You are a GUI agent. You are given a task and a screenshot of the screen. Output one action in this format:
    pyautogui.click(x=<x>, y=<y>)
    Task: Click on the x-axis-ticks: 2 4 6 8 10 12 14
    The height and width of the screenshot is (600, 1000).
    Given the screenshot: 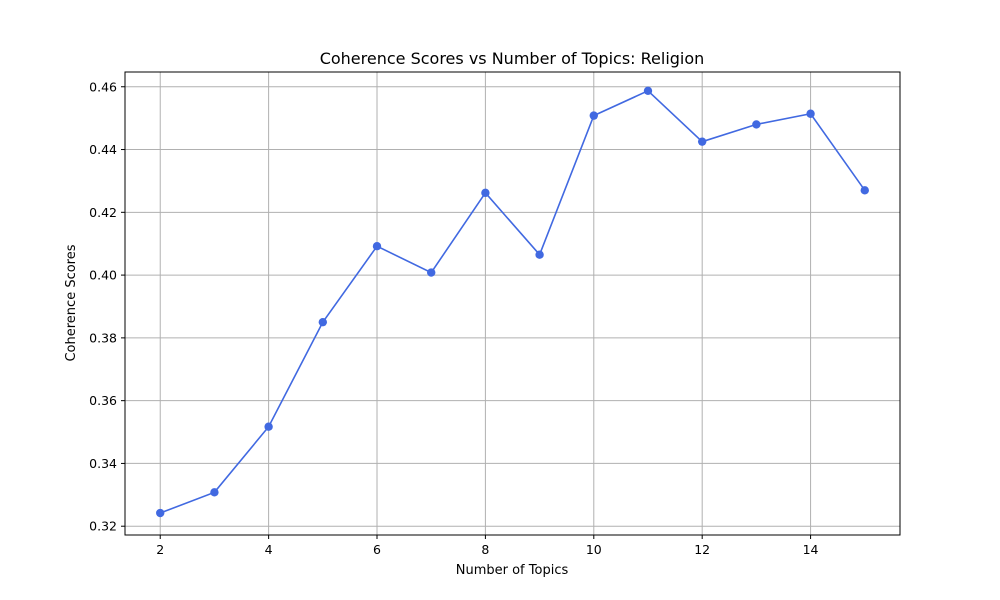 What is the action you would take?
    pyautogui.click(x=487, y=546)
    